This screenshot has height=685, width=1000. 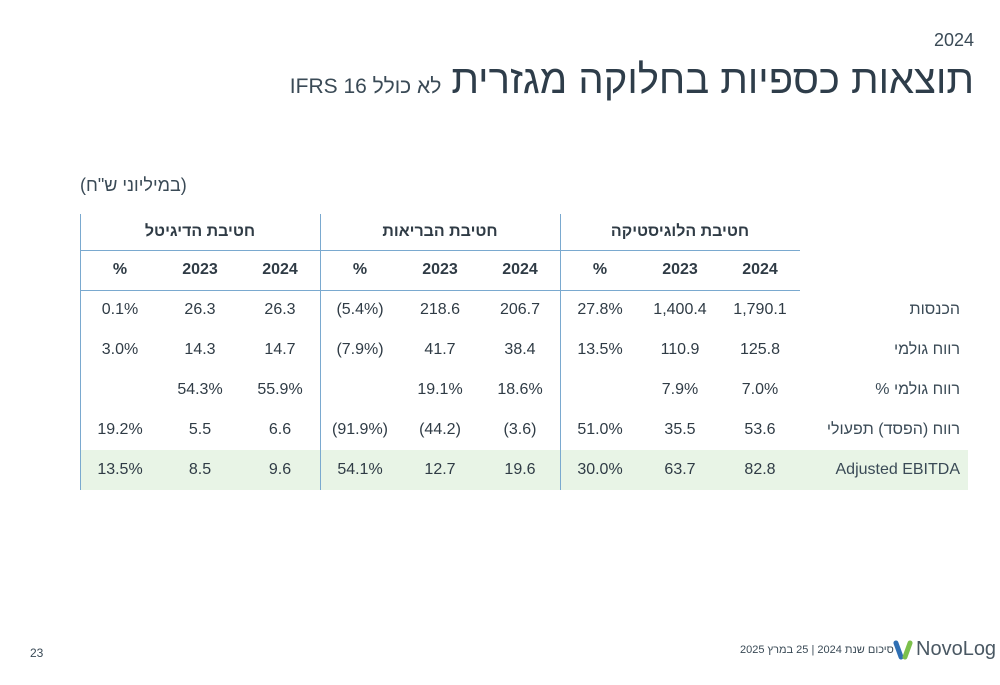 I want to click on table-cell: 54.1%, so click(x=360, y=469).